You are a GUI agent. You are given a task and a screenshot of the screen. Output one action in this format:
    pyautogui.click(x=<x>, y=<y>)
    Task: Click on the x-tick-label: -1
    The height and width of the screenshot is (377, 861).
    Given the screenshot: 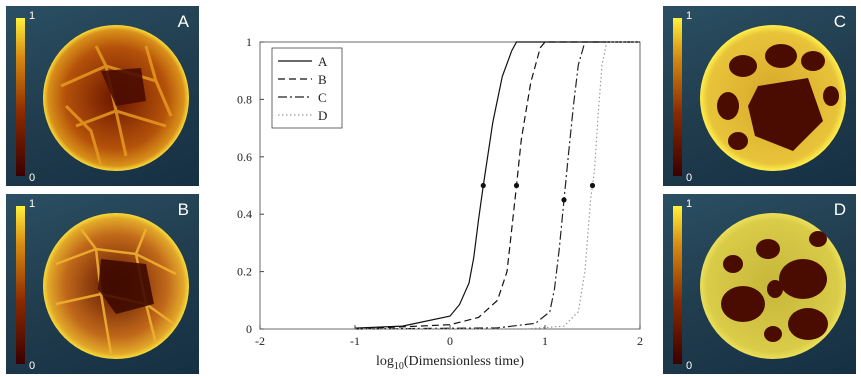 What is the action you would take?
    pyautogui.click(x=355, y=341)
    